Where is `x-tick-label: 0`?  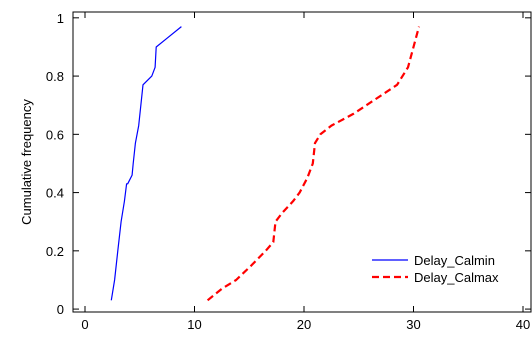
x-tick-label: 0 is located at coordinates (84, 324).